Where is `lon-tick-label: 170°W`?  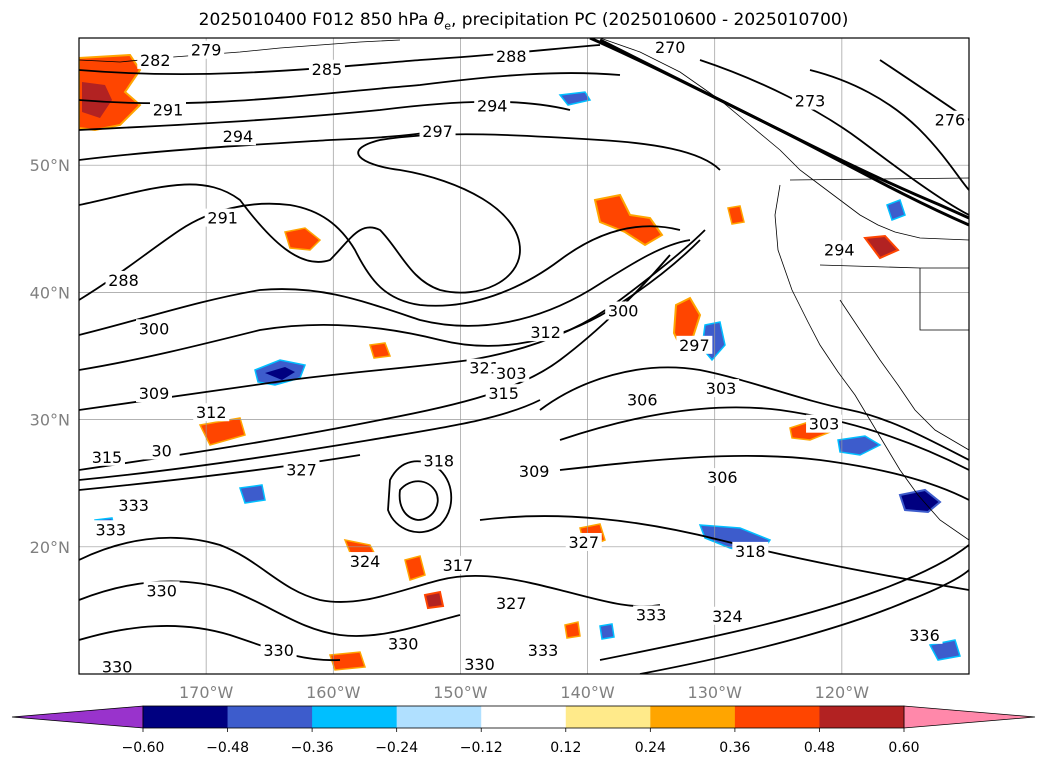 lon-tick-label: 170°W is located at coordinates (206, 692).